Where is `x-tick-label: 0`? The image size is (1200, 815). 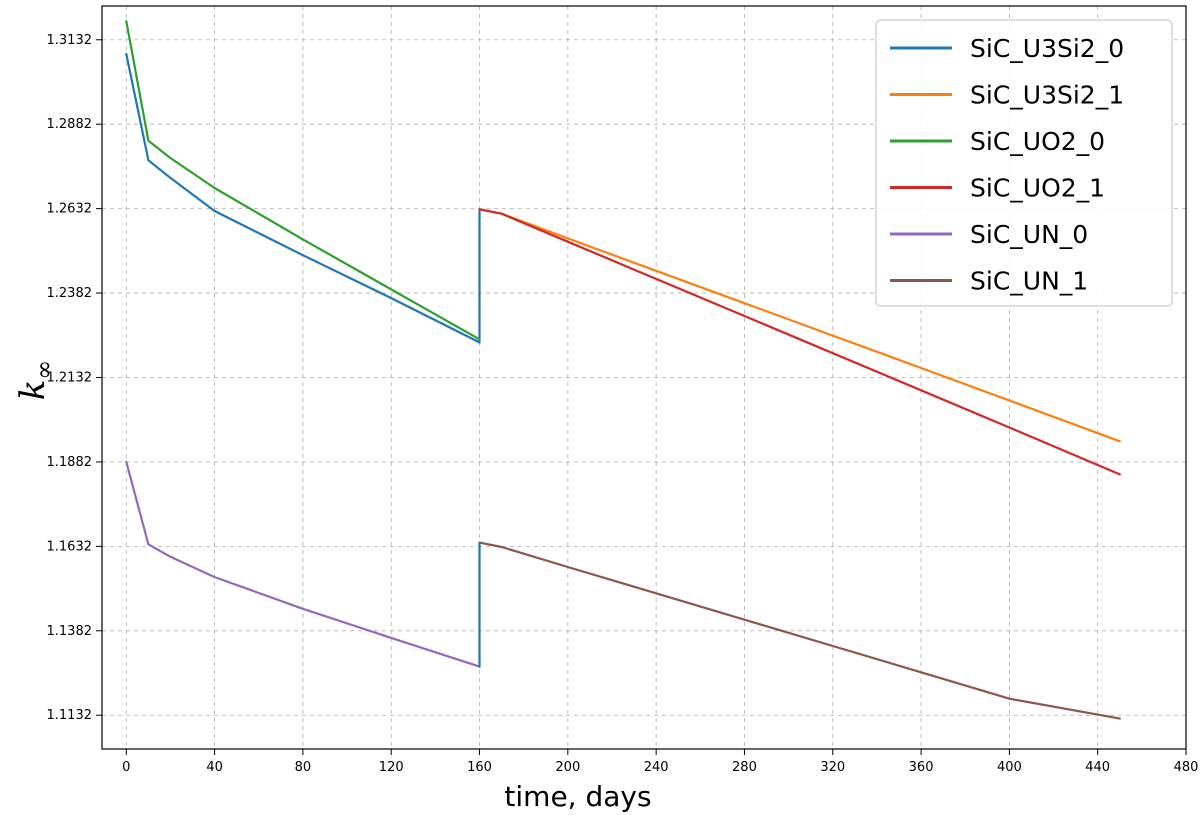
x-tick-label: 0 is located at coordinates (126, 767).